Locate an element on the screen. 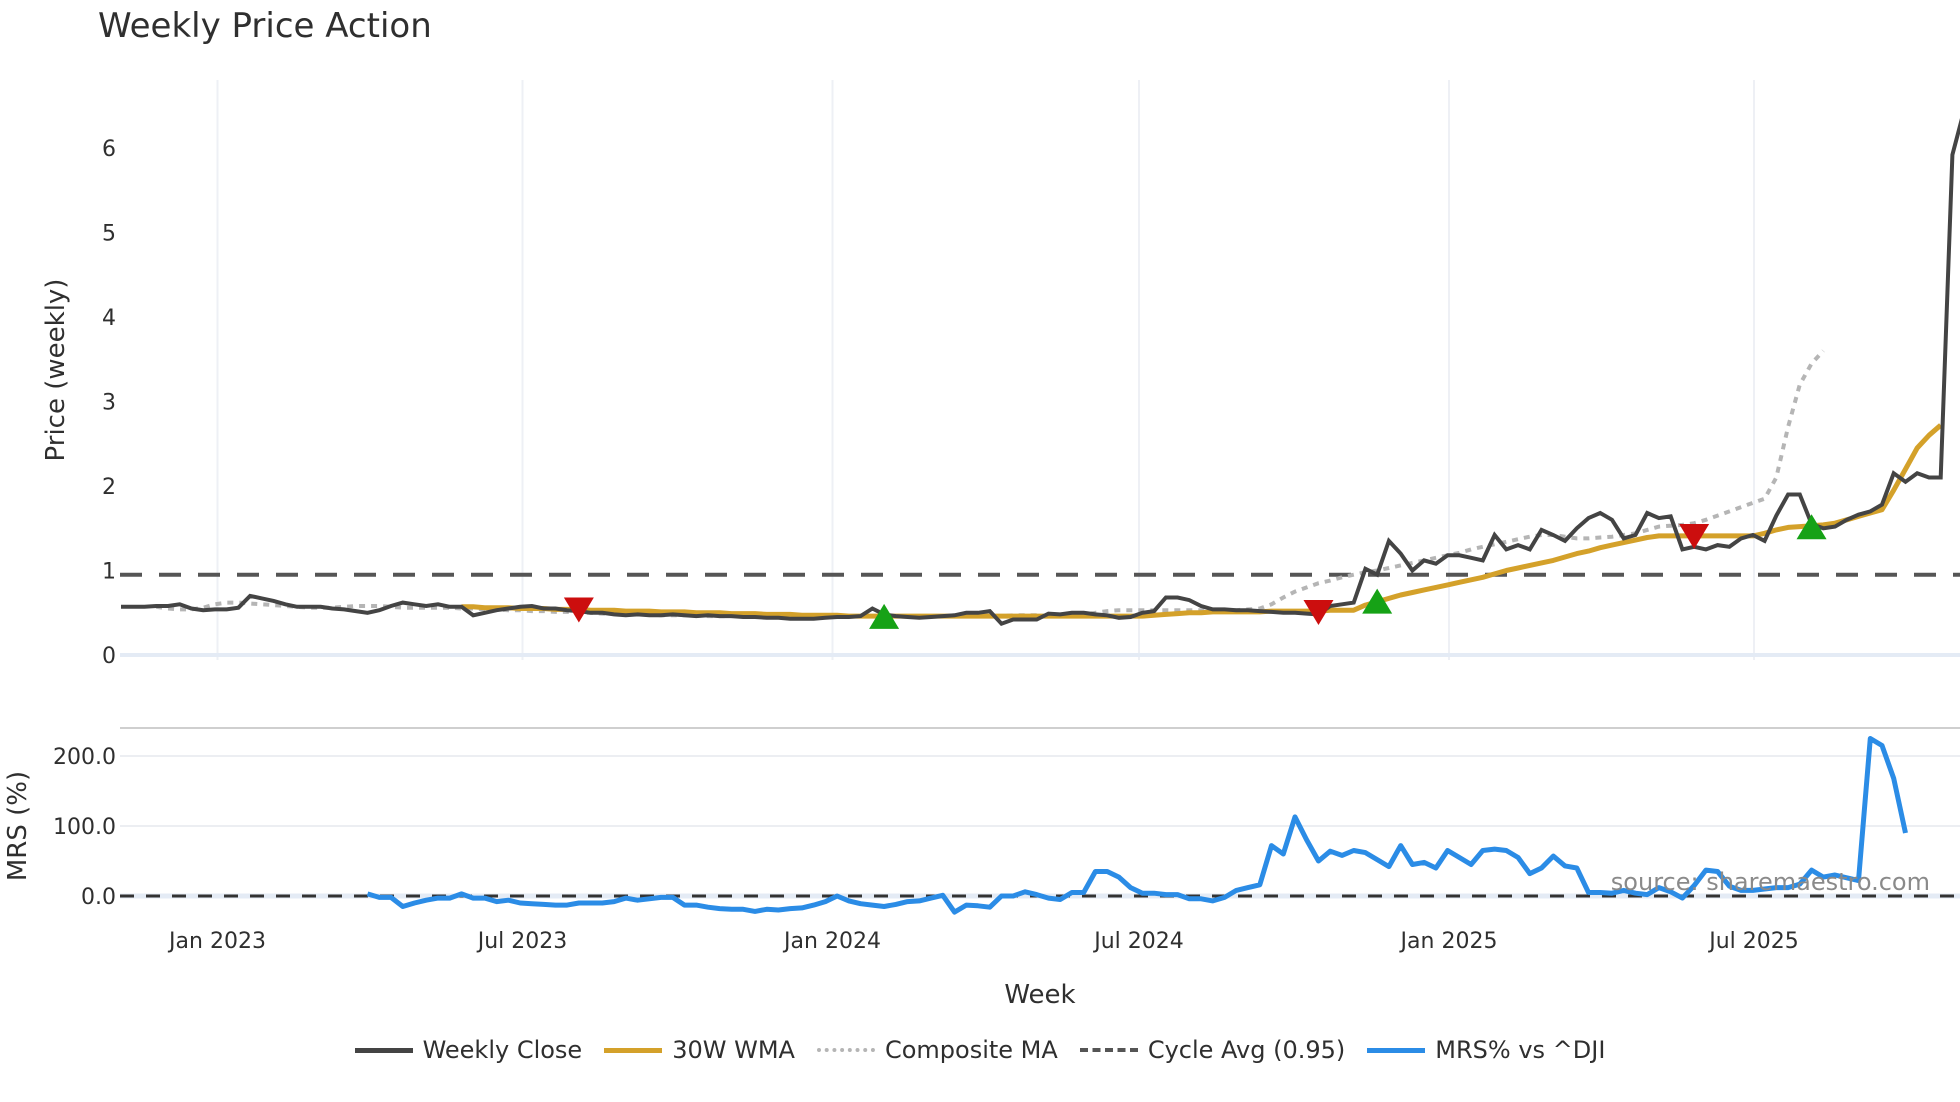 The width and height of the screenshot is (1960, 1102). legend-item-wma: 30W WMA is located at coordinates (699, 1050).